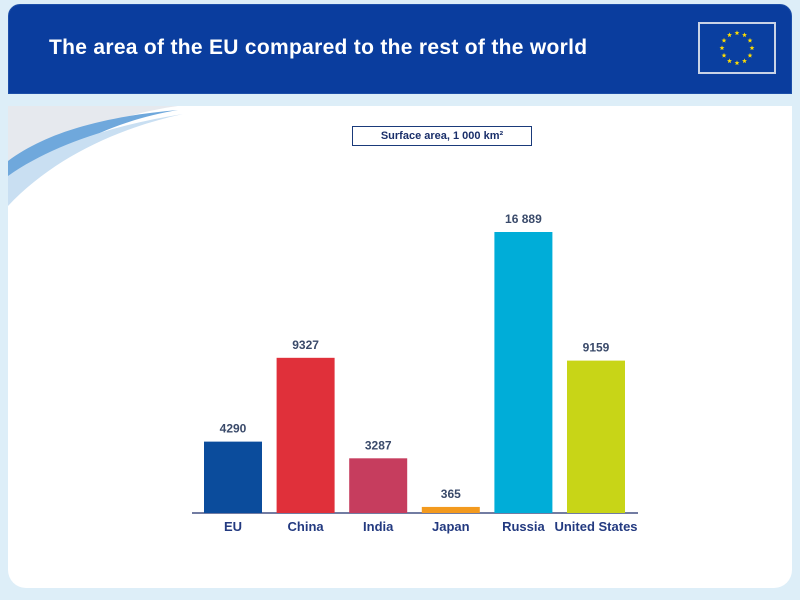  What do you see at coordinates (305, 345) in the screenshot?
I see `data-label: 9327` at bounding box center [305, 345].